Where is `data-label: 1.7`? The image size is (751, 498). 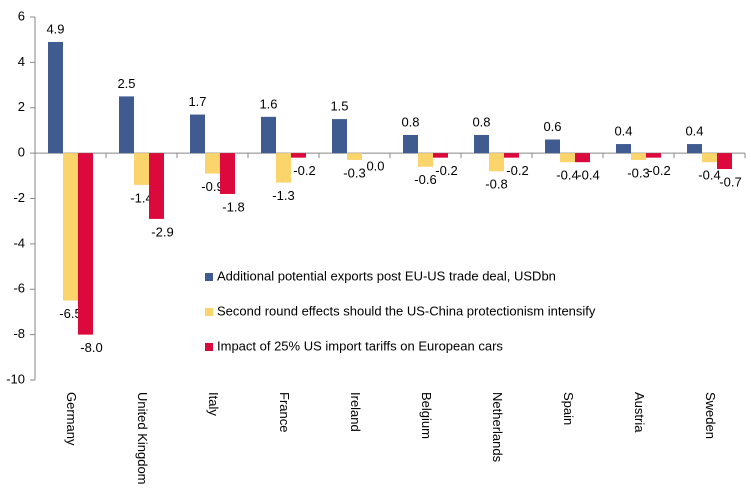 data-label: 1.7 is located at coordinates (197, 101).